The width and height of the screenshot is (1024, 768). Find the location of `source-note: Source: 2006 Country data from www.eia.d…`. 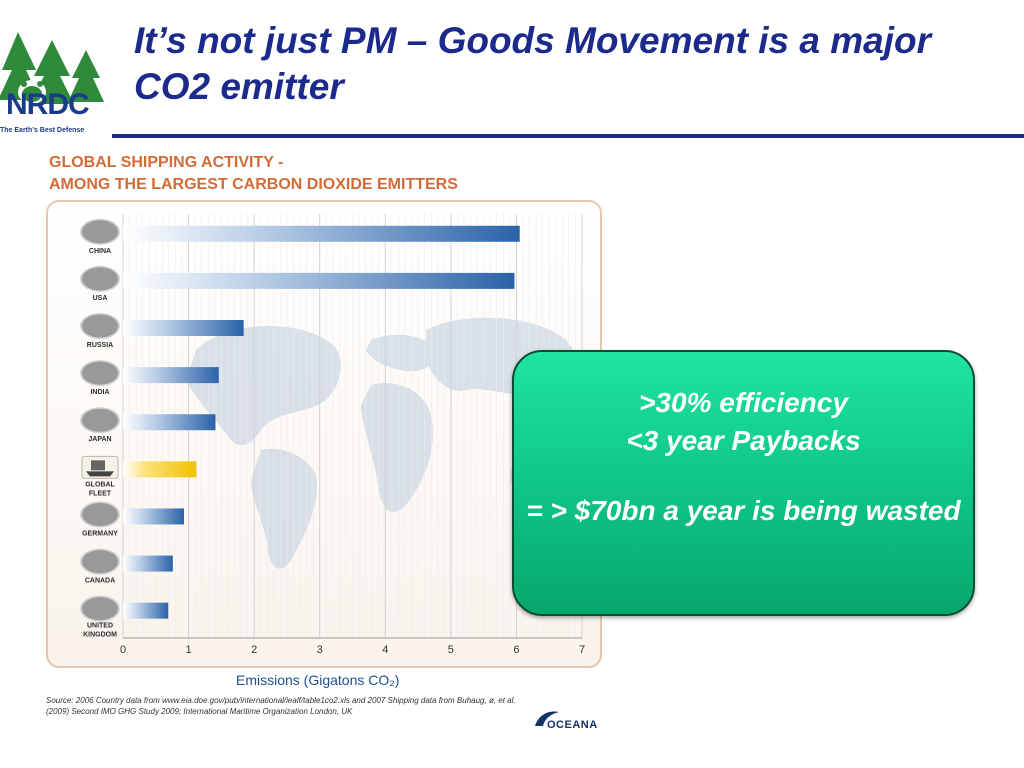

source-note: Source: 2006 Country data from www.eia.d… is located at coordinates (281, 706).